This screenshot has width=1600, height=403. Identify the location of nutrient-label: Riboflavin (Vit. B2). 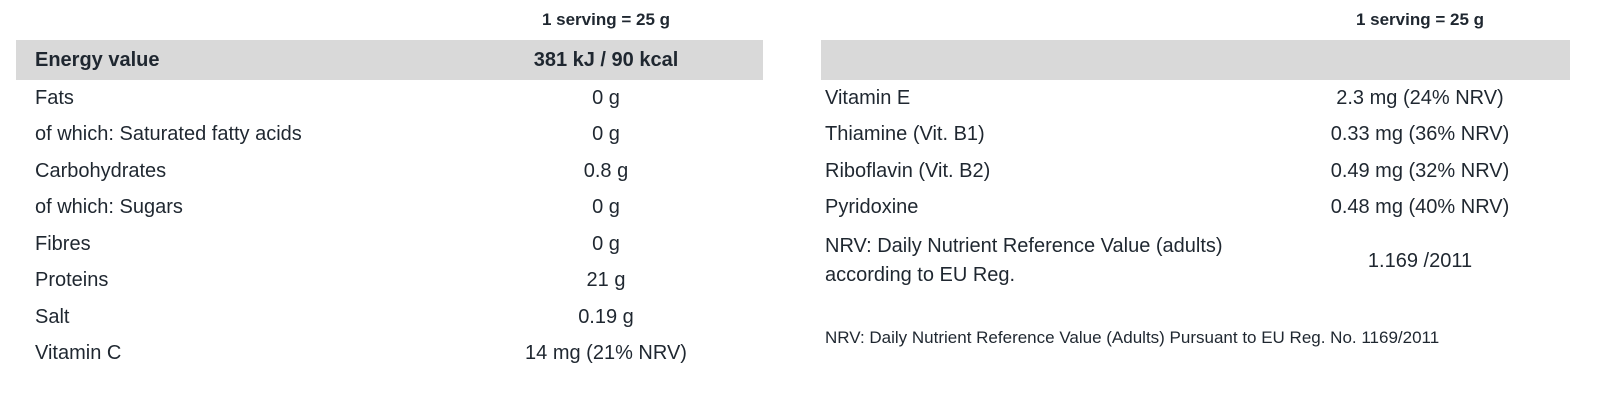
(908, 170).